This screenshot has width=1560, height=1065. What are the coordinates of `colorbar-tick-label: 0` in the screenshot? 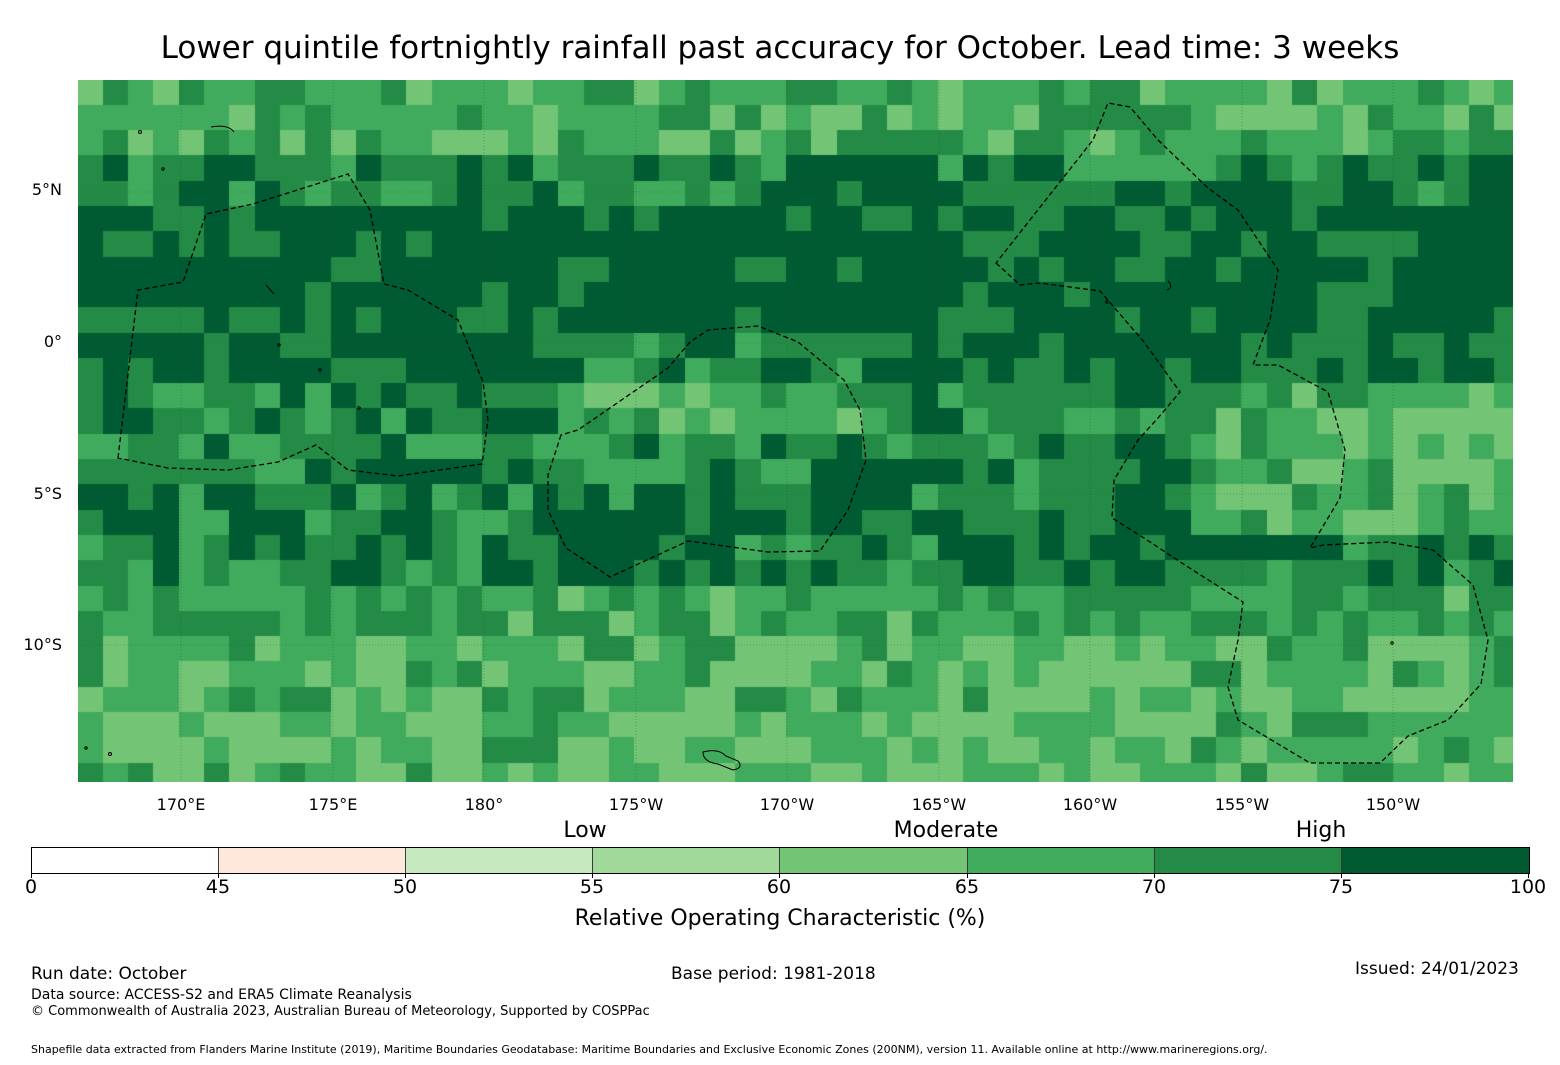 It's located at (31, 887).